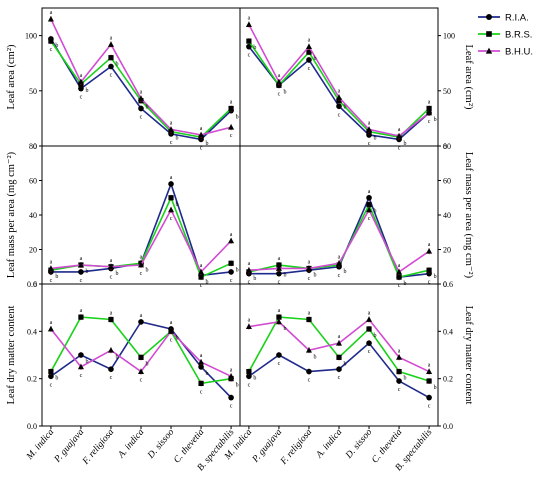 This screenshot has width=550, height=486. Describe the element at coordinates (519, 52) in the screenshot. I see `legend-label: B.H.U.` at that location.